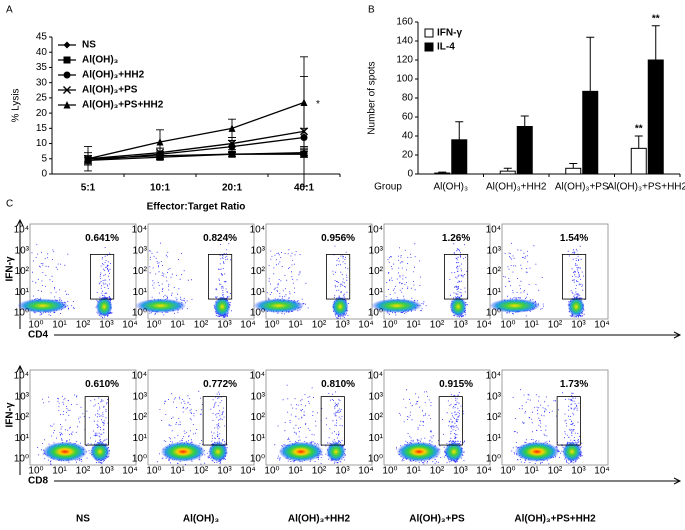 Image resolution: width=685 pixels, height=530 pixels. I want to click on x-tick-label: Al(OH)₃, so click(450, 187).